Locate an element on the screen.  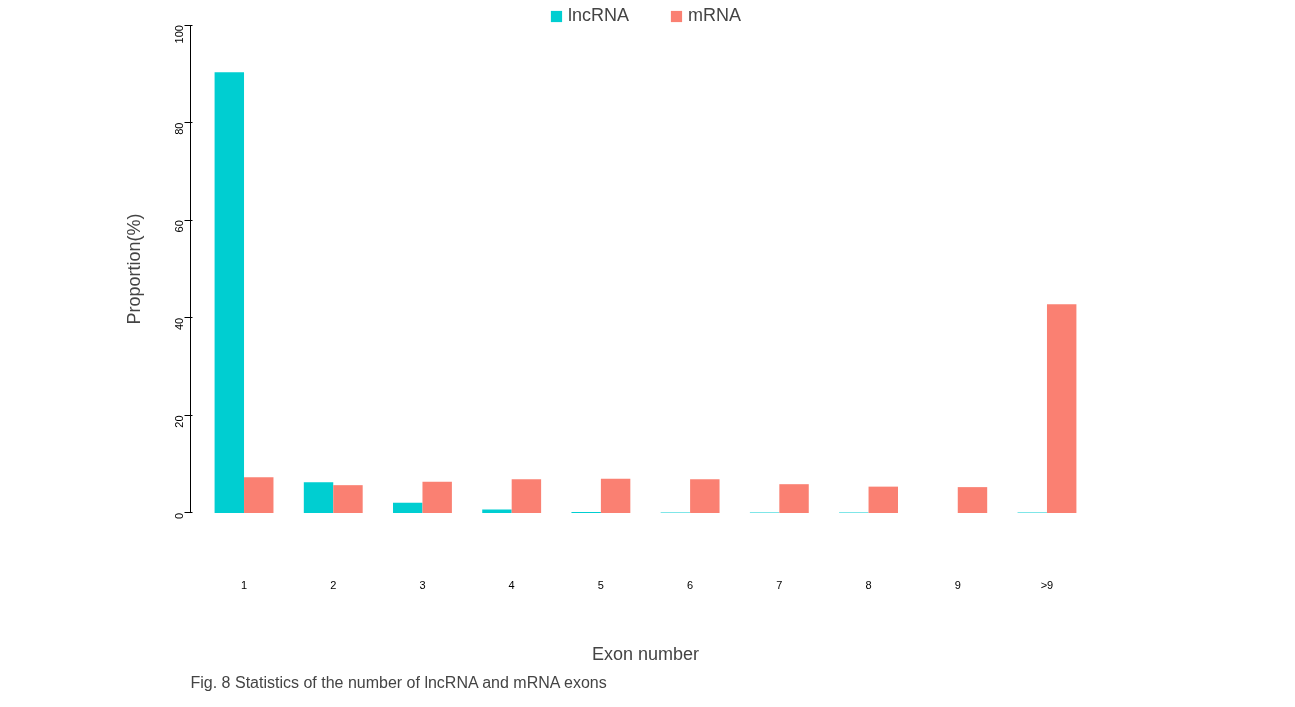
x-tick-label: 1 is located at coordinates (244, 584).